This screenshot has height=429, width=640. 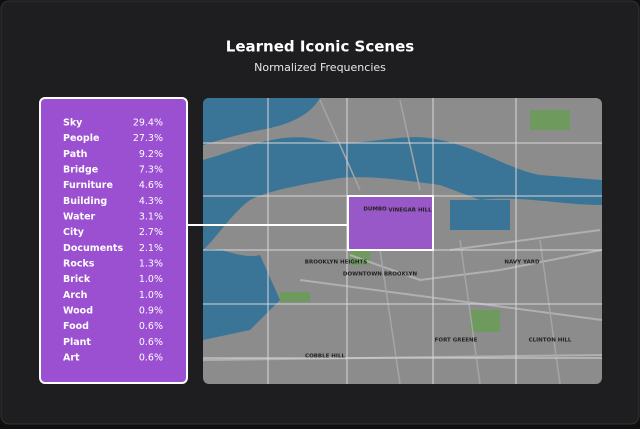 What do you see at coordinates (79, 264) in the screenshot?
I see `row-label: Rocks` at bounding box center [79, 264].